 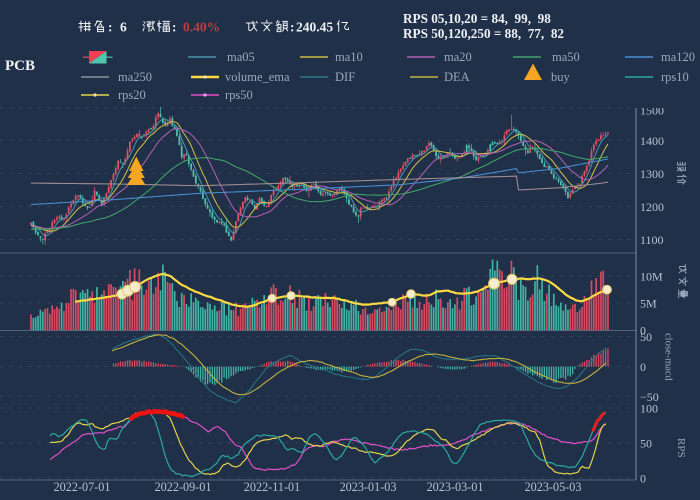 I want to click on svg-text: 240.45, so click(x=314, y=27).